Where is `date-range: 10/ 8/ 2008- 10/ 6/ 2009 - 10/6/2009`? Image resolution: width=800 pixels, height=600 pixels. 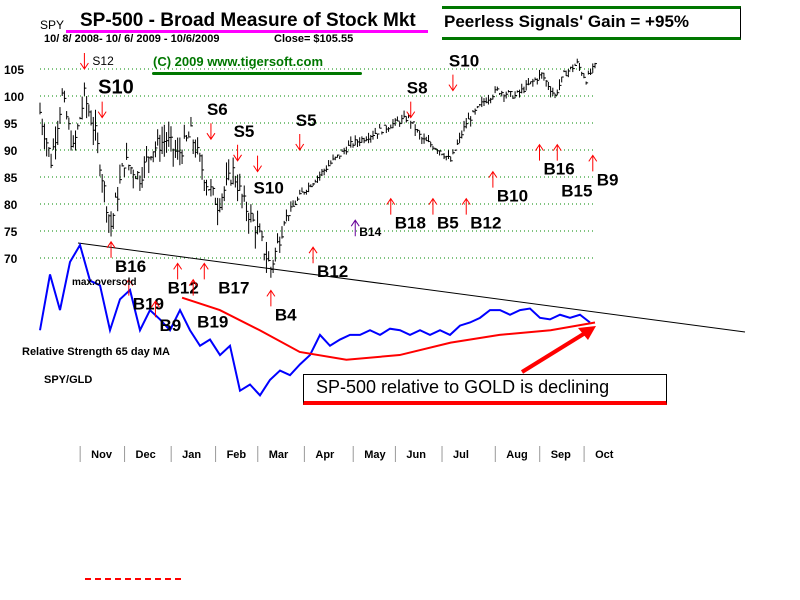
date-range: 10/ 8/ 2008- 10/ 6/ 2009 - 10/6/2009 is located at coordinates (132, 39).